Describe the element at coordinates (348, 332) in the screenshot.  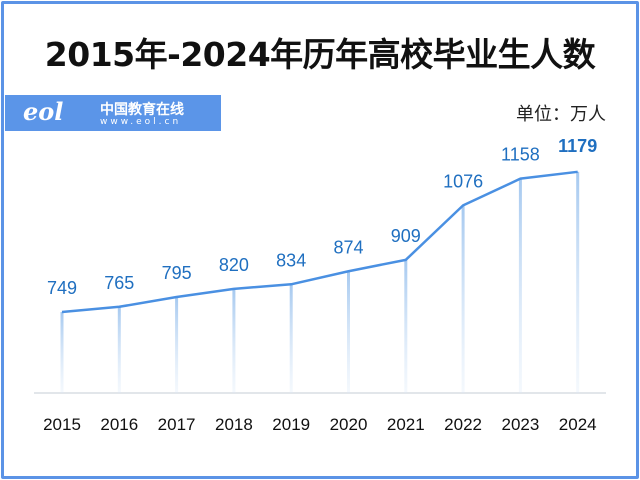
I see `drop-line-2020` at that location.